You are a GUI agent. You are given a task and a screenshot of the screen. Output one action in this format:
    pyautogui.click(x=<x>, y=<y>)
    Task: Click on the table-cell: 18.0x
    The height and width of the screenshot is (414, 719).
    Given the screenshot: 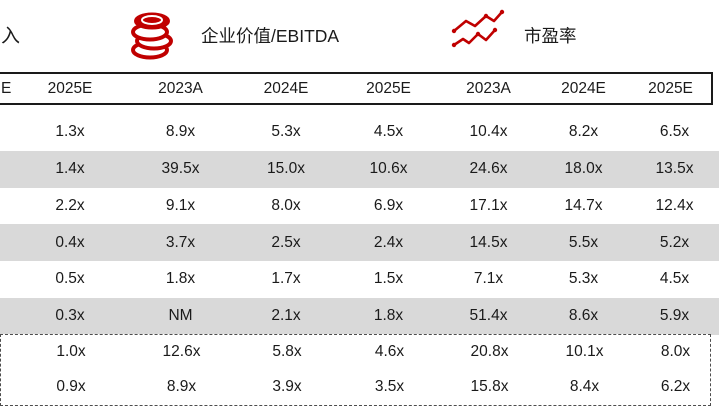 What is the action you would take?
    pyautogui.click(x=583, y=169)
    